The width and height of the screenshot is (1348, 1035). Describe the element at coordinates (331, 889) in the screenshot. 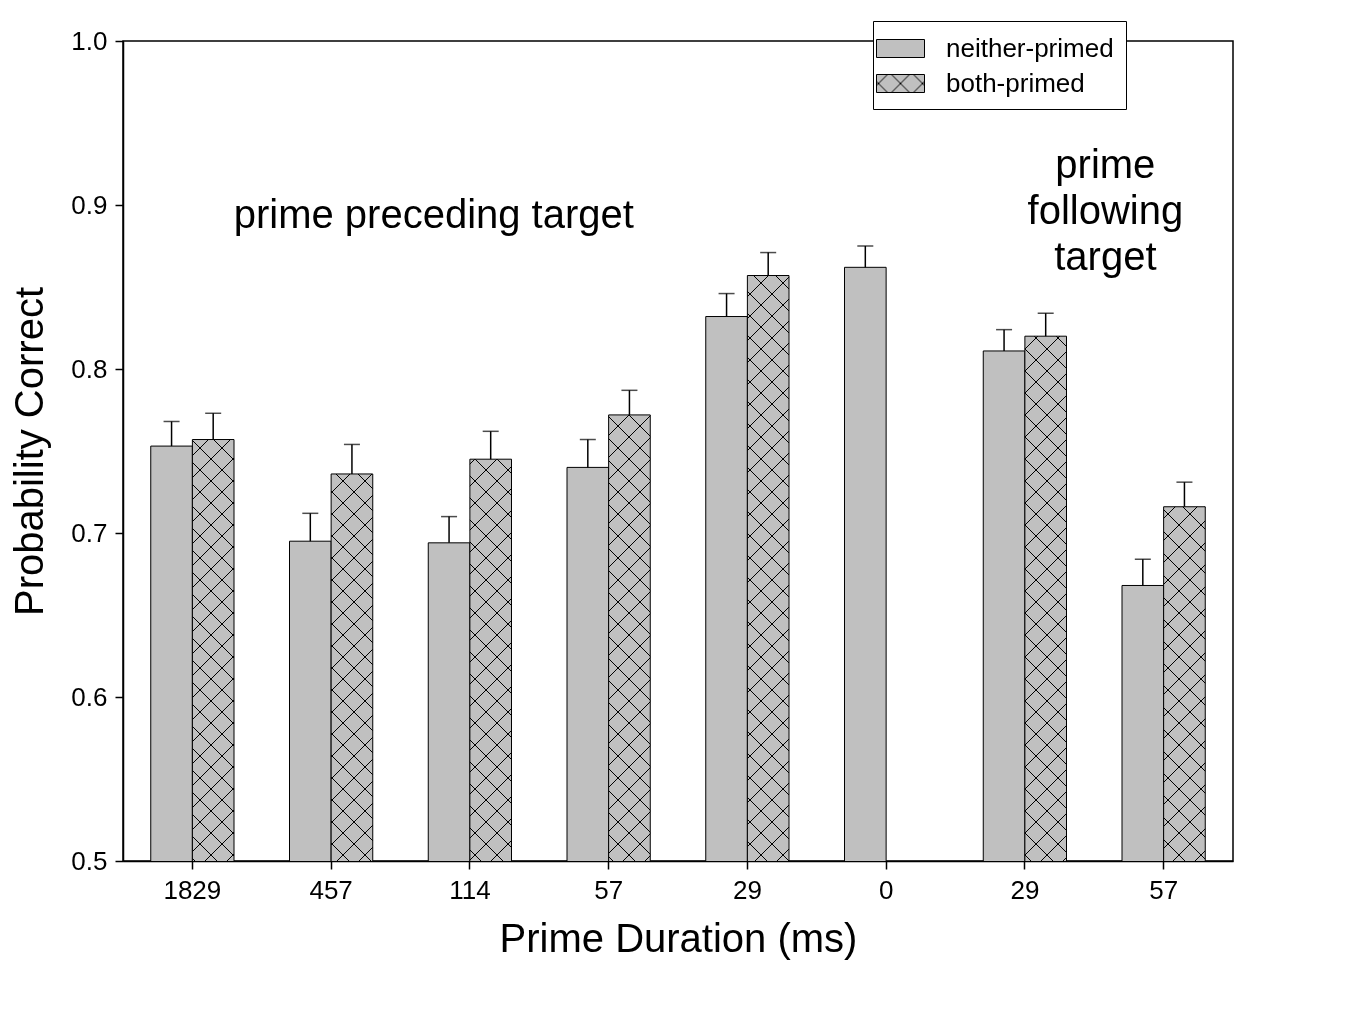

I see `x-tick-label: 457` at that location.